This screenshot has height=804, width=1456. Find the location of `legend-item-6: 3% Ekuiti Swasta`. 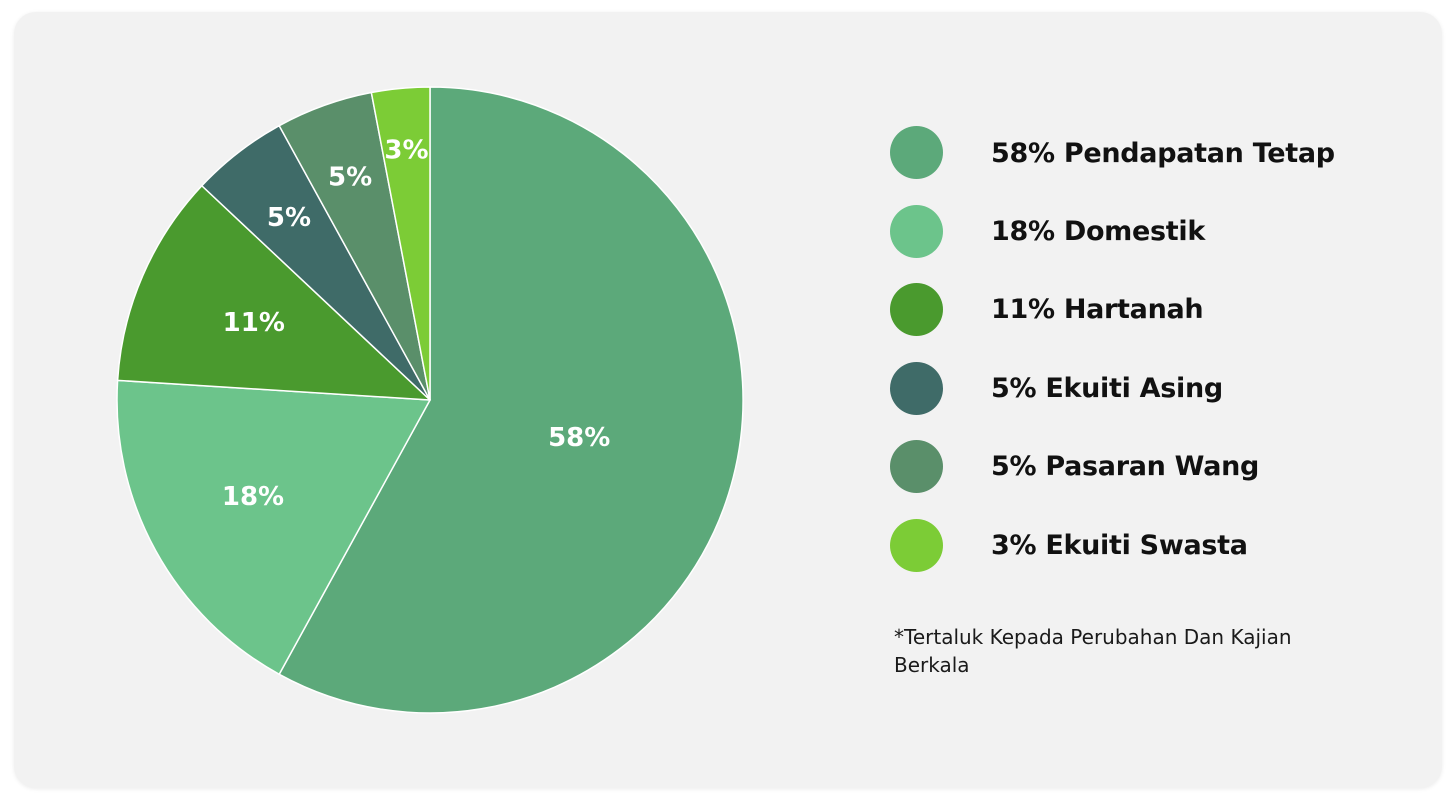

legend-item-6: 3% Ekuiti Swasta is located at coordinates (1112, 545).